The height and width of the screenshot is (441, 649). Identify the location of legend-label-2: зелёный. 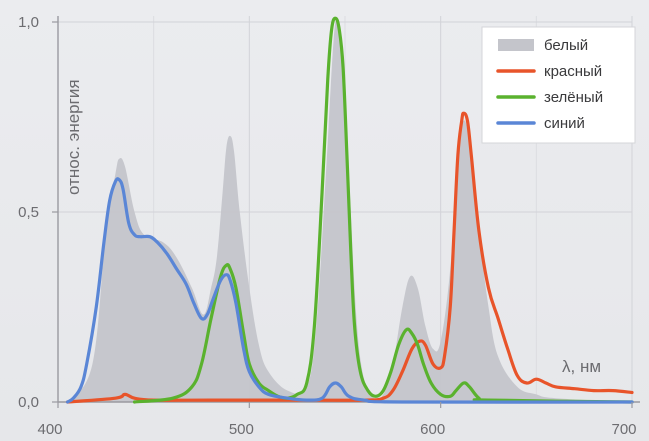
(573, 97).